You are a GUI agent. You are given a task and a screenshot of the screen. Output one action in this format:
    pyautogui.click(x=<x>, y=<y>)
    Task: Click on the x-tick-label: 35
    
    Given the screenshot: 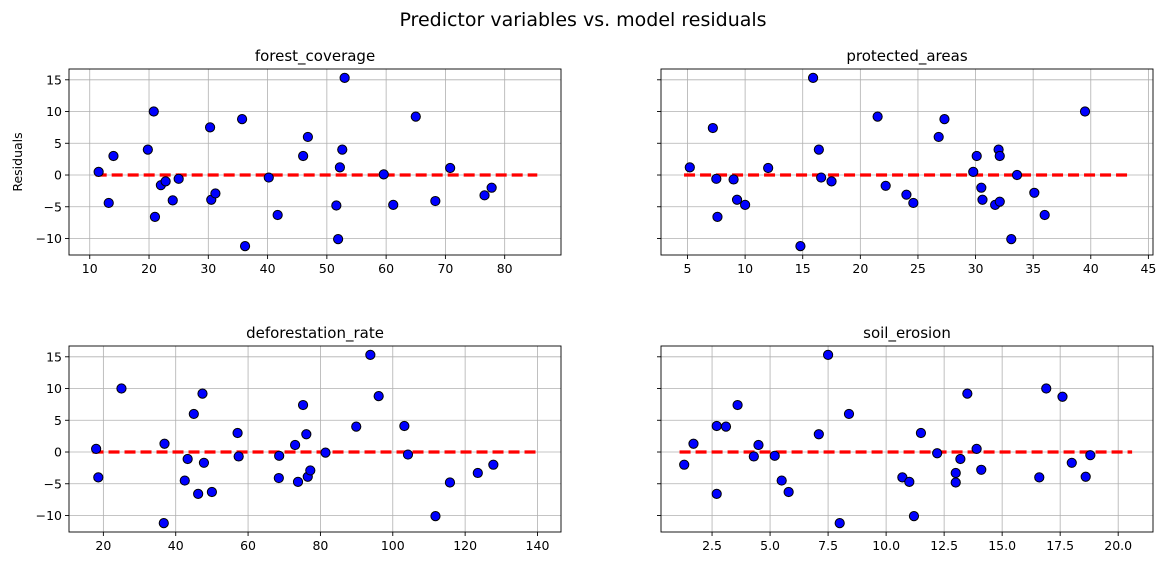 What is the action you would take?
    pyautogui.click(x=1033, y=268)
    